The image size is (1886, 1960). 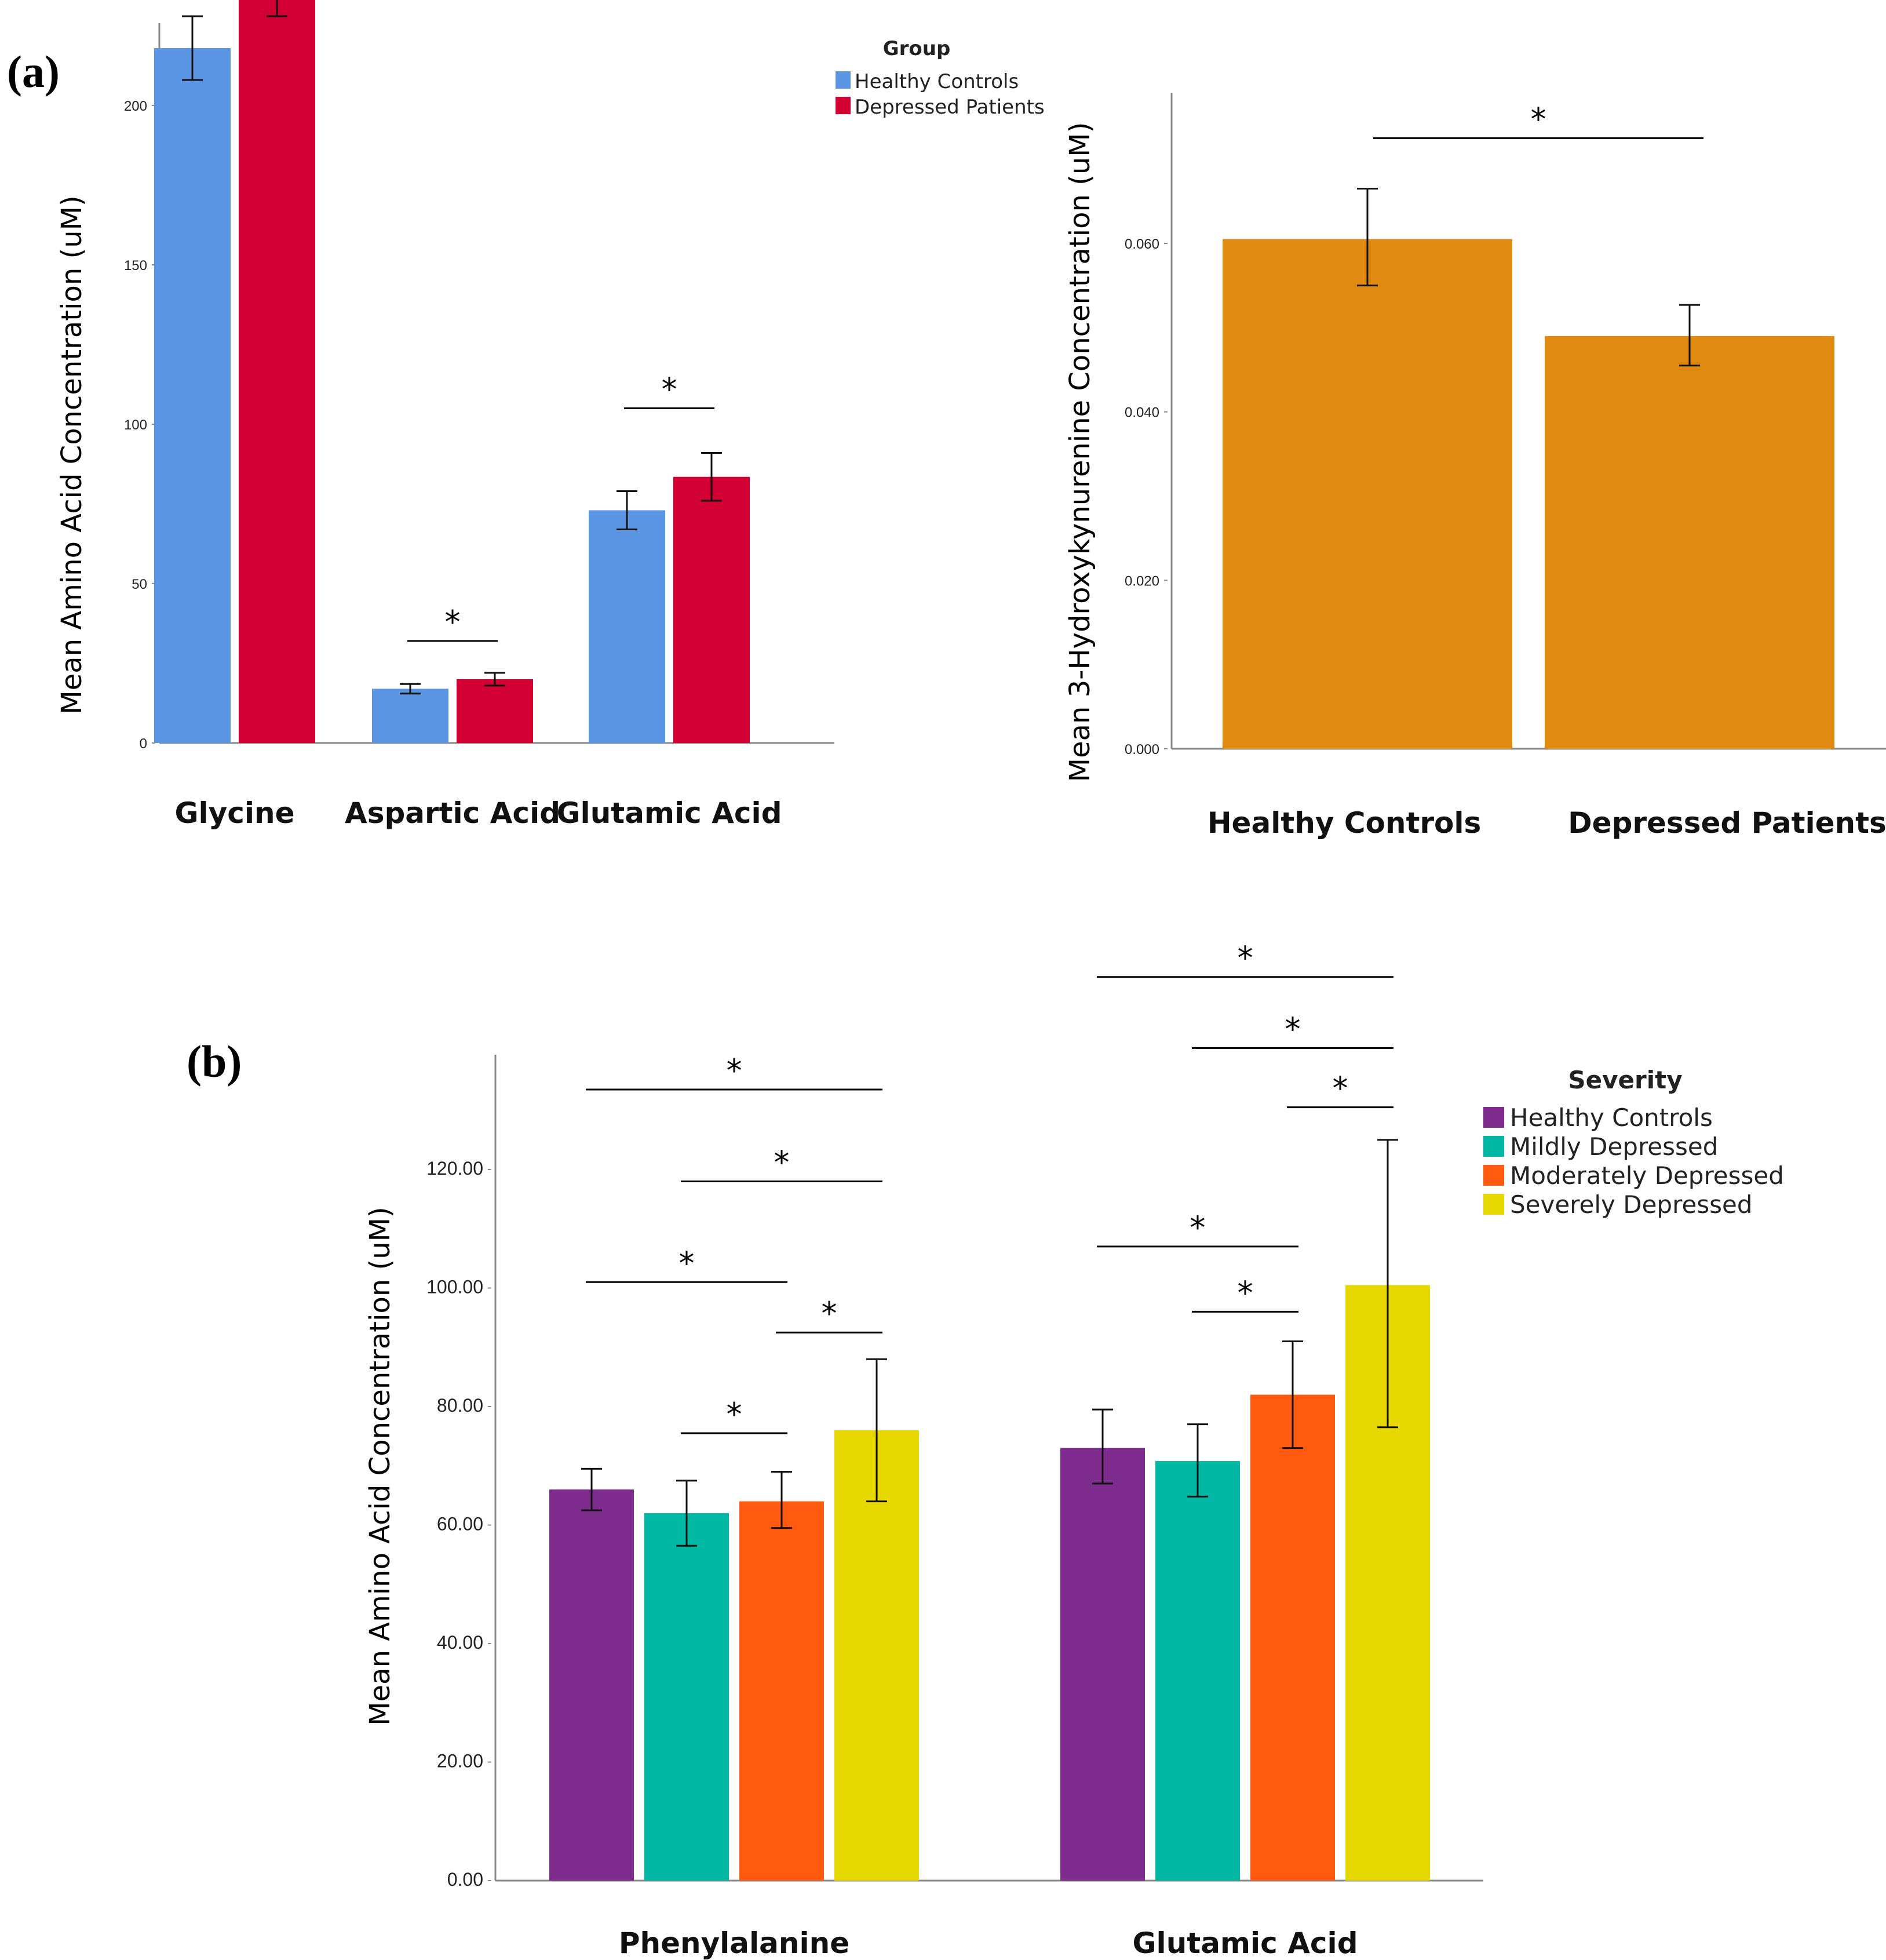 I want to click on y-tick-label: 50, so click(x=139, y=584).